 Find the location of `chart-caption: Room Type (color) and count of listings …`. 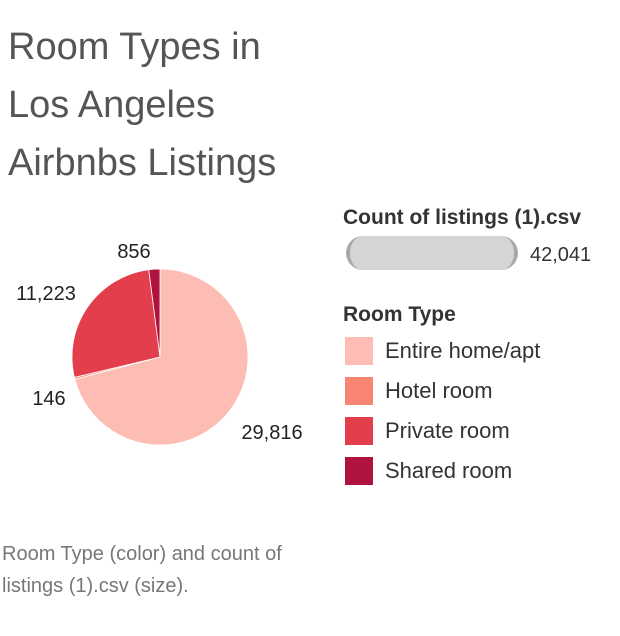

chart-caption: Room Type (color) and count of listings … is located at coordinates (142, 570).